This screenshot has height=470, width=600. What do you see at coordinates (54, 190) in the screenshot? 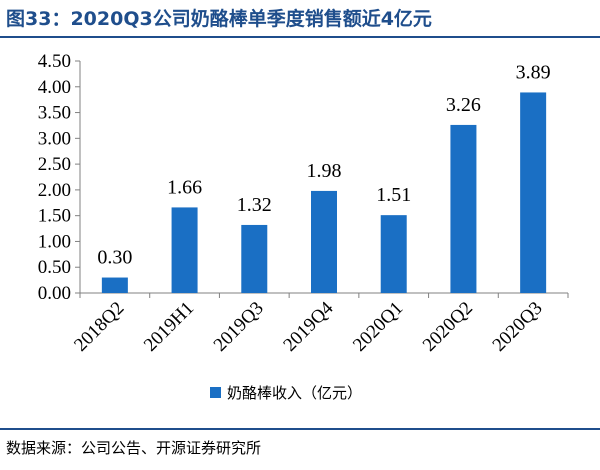
I see `y-tick-label: 2.00` at bounding box center [54, 190].